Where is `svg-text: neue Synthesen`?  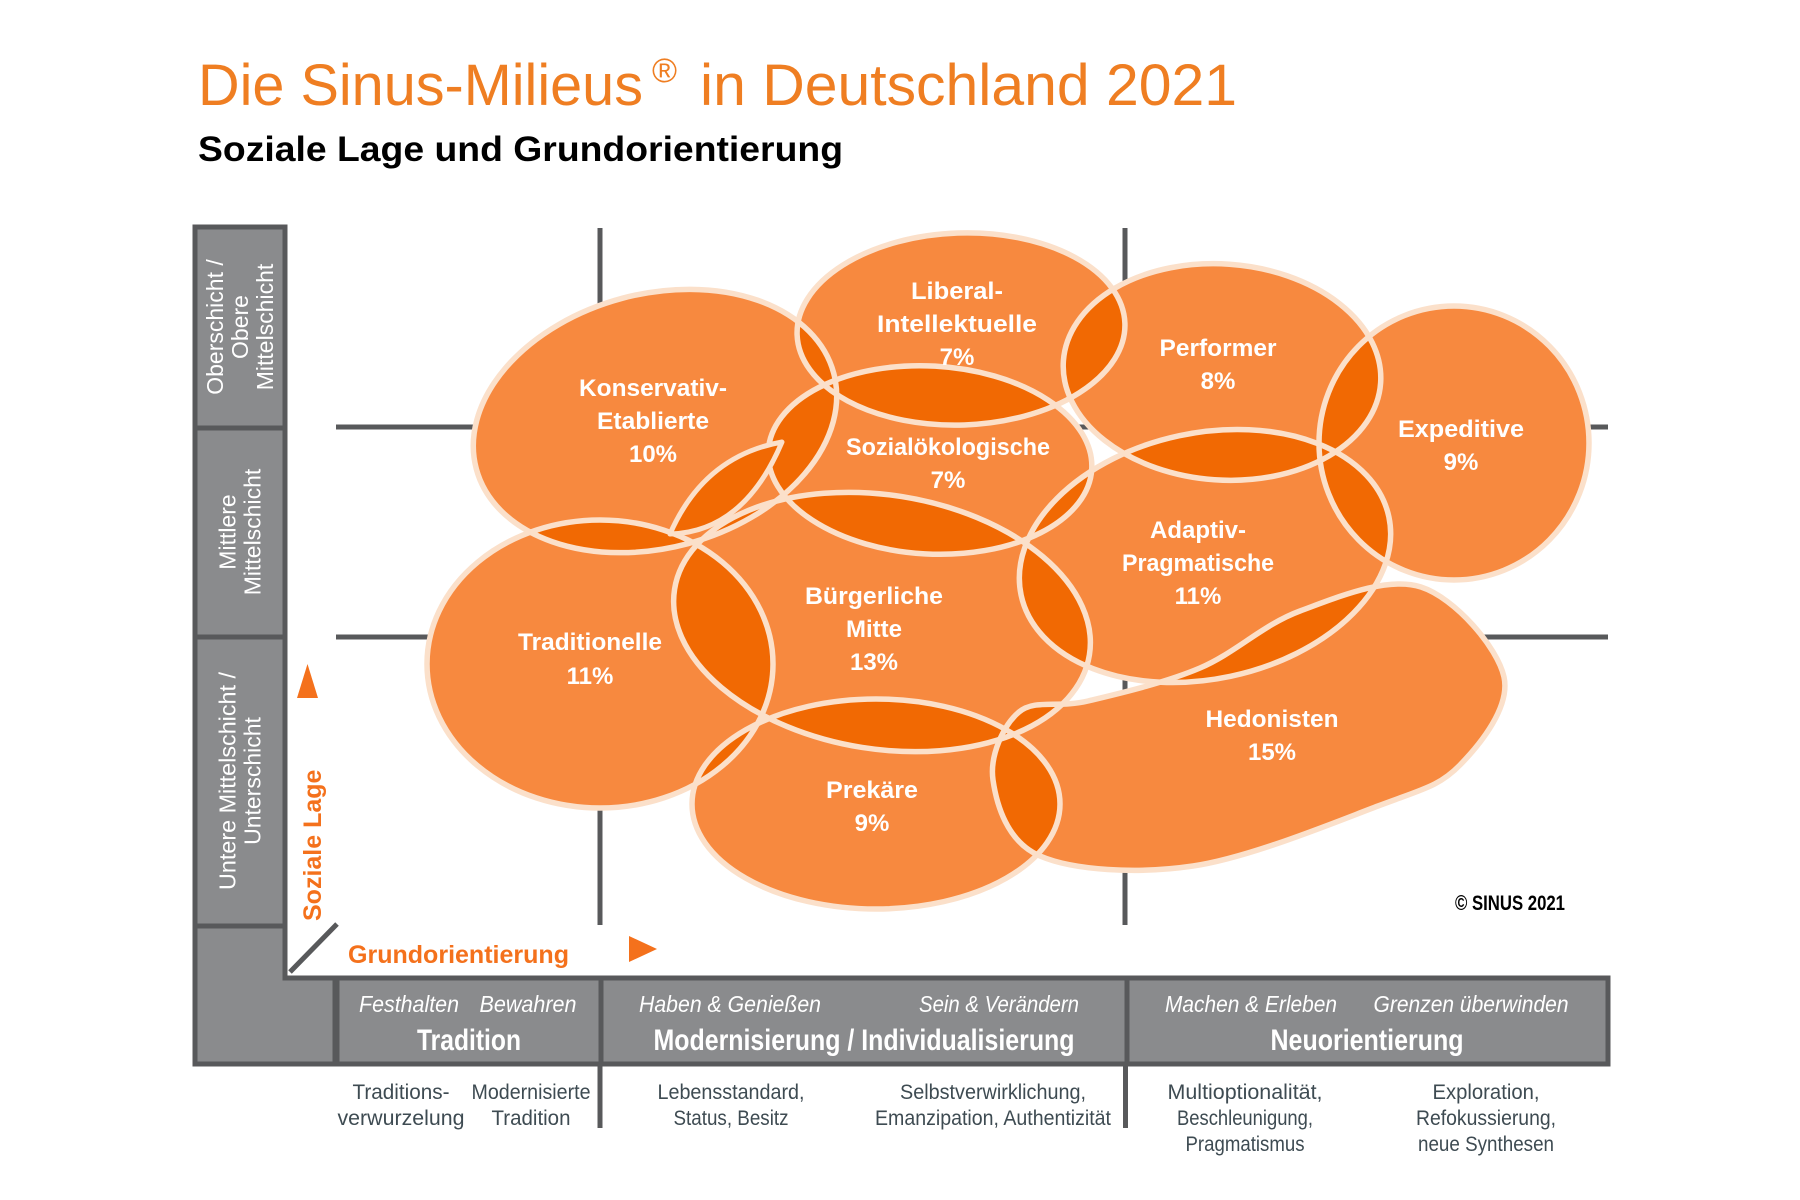 svg-text: neue Synthesen is located at coordinates (1486, 1144).